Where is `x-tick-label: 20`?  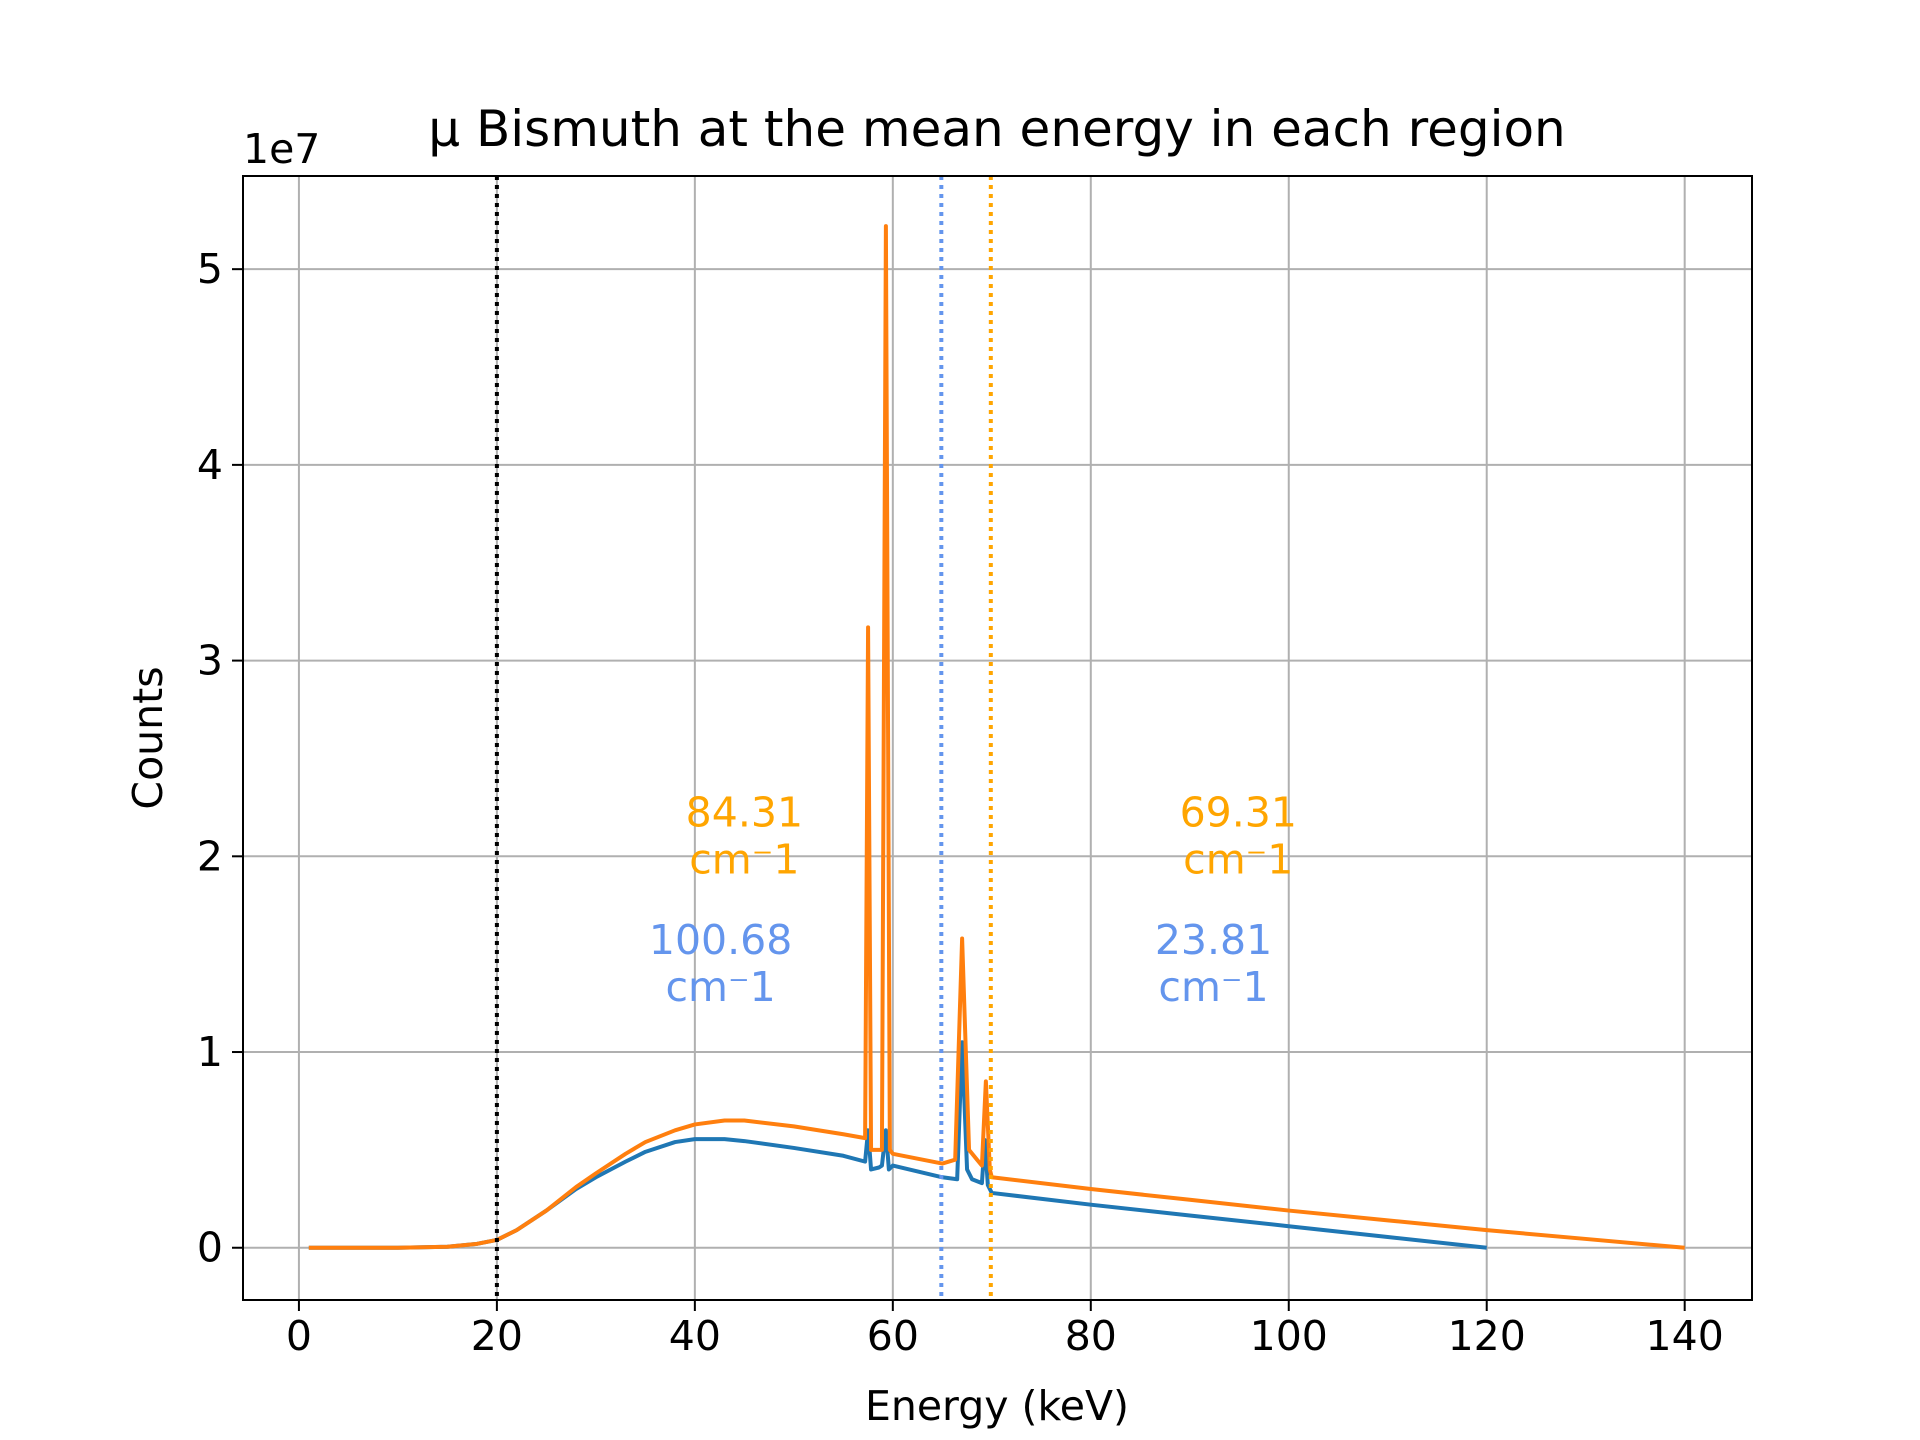
x-tick-label: 20 is located at coordinates (497, 1336).